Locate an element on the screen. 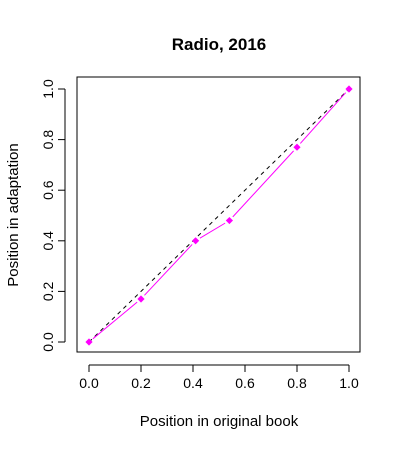  y-axis: 0.0 0.2 0.4 0.6 0.8 1.0 is located at coordinates (53, 215).